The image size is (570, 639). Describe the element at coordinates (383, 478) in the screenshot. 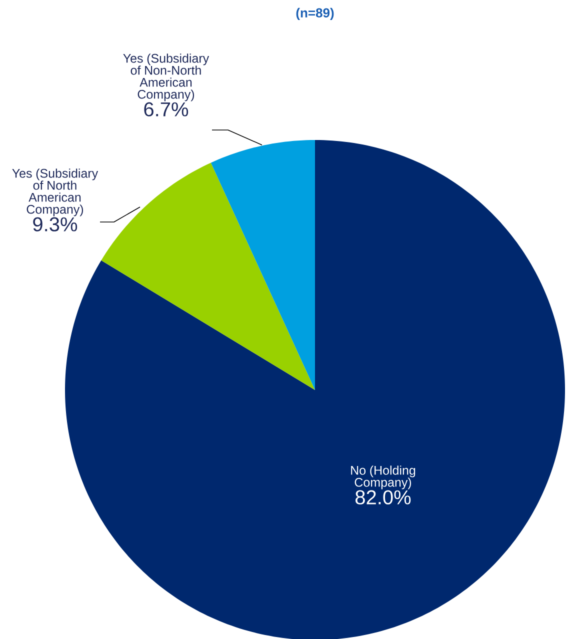

I see `slice-label: No (Holding Company)` at that location.